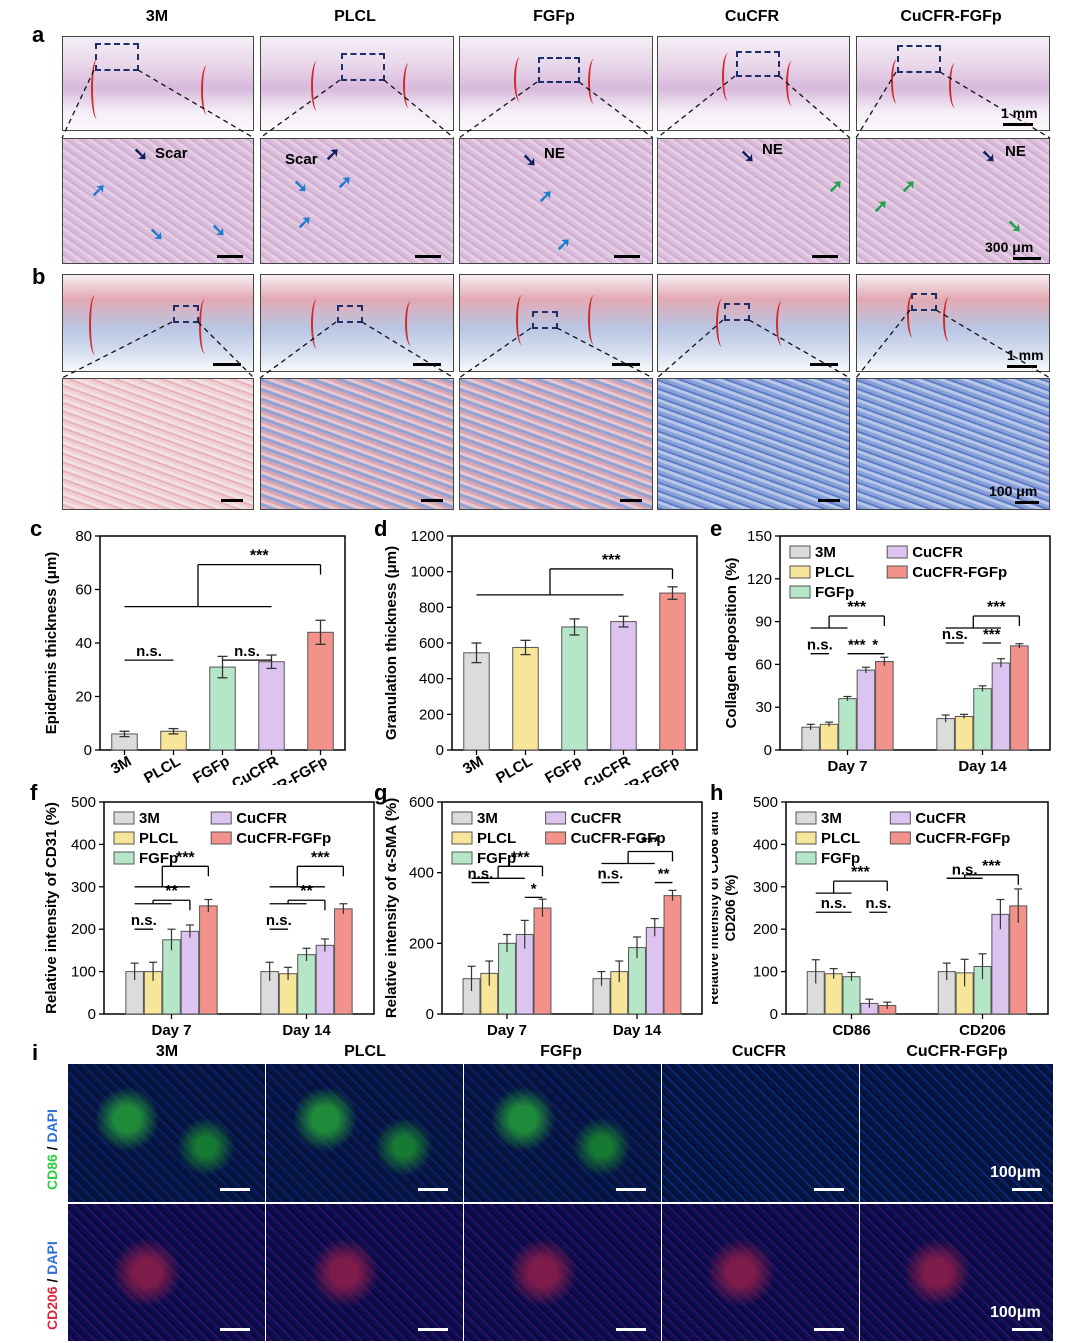 Image resolution: width=1069 pixels, height=1343 pixels. Describe the element at coordinates (391, 908) in the screenshot. I see `y-axis-label: Relative intensity of α-SMA (%)` at that location.